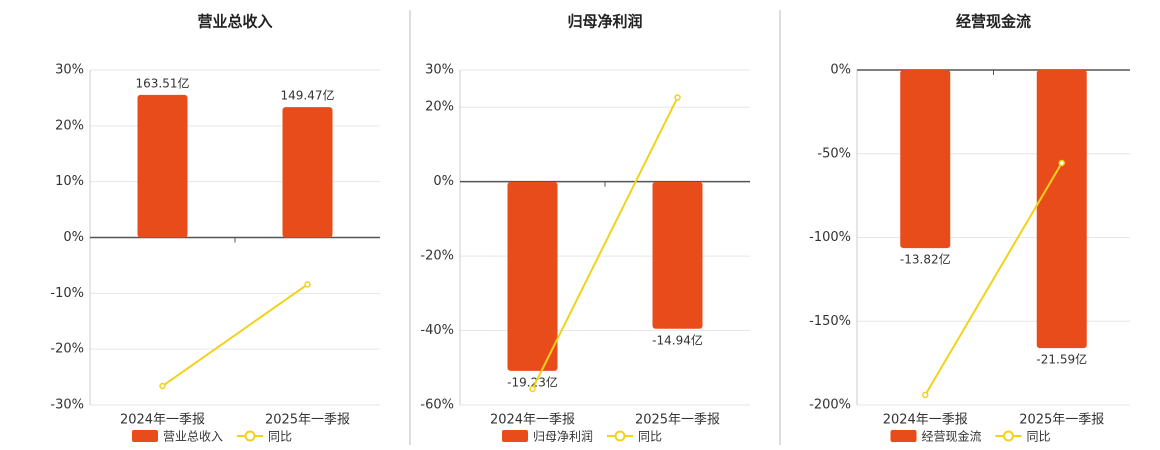 The width and height of the screenshot is (1160, 450). What do you see at coordinates (308, 95) in the screenshot?
I see `data-label: 149.47亿` at bounding box center [308, 95].